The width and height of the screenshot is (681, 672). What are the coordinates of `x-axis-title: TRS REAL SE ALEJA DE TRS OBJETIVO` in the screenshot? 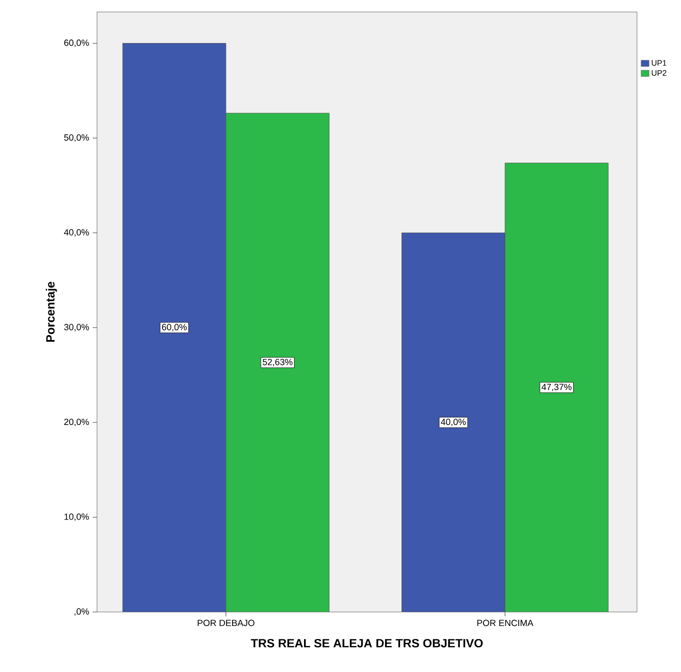 It's located at (366, 643).